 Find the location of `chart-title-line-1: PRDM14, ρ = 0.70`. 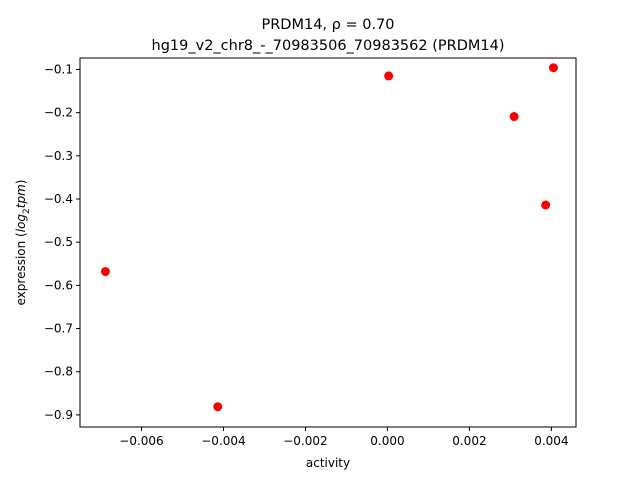

chart-title-line-1: PRDM14, ρ = 0.70 is located at coordinates (327, 25).